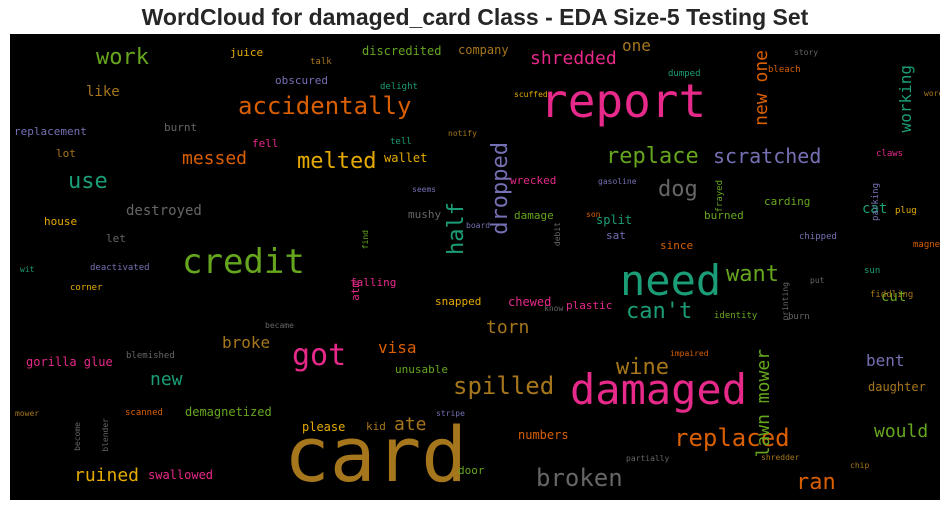 This screenshot has width=950, height=511. What do you see at coordinates (906, 211) in the screenshot?
I see `word-plug: plug` at bounding box center [906, 211].